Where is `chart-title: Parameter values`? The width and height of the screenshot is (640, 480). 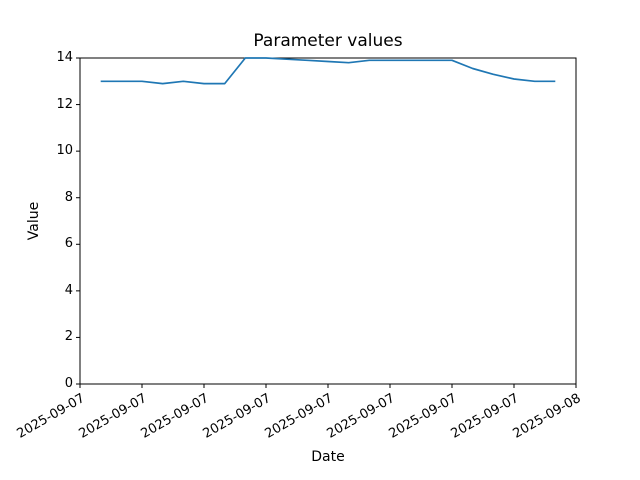 chart-title: Parameter values is located at coordinates (328, 41).